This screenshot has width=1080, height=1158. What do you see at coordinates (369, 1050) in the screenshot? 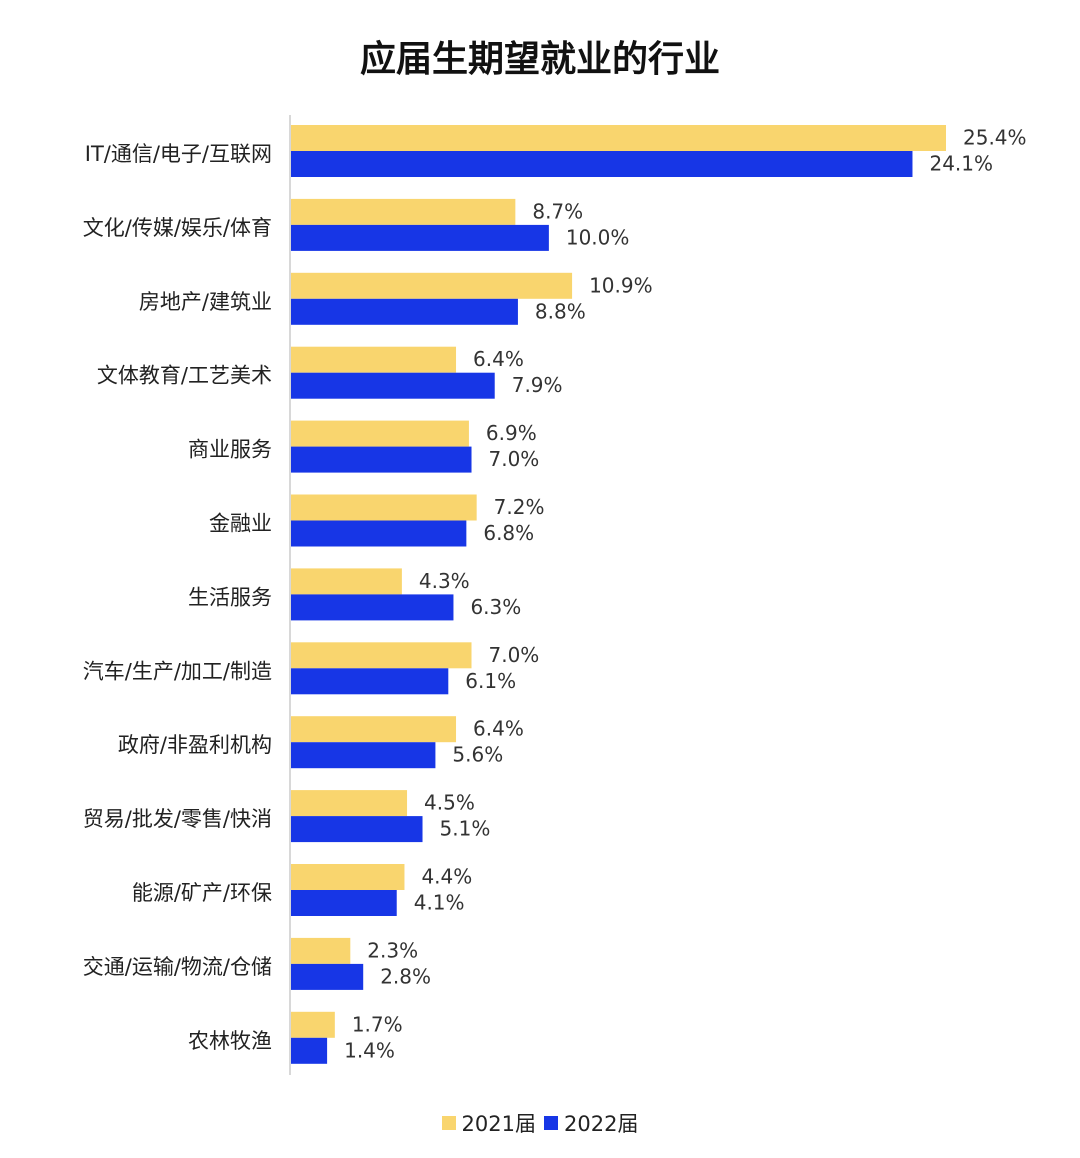
I see `value-label-2022-12: 1.4%` at bounding box center [369, 1050].